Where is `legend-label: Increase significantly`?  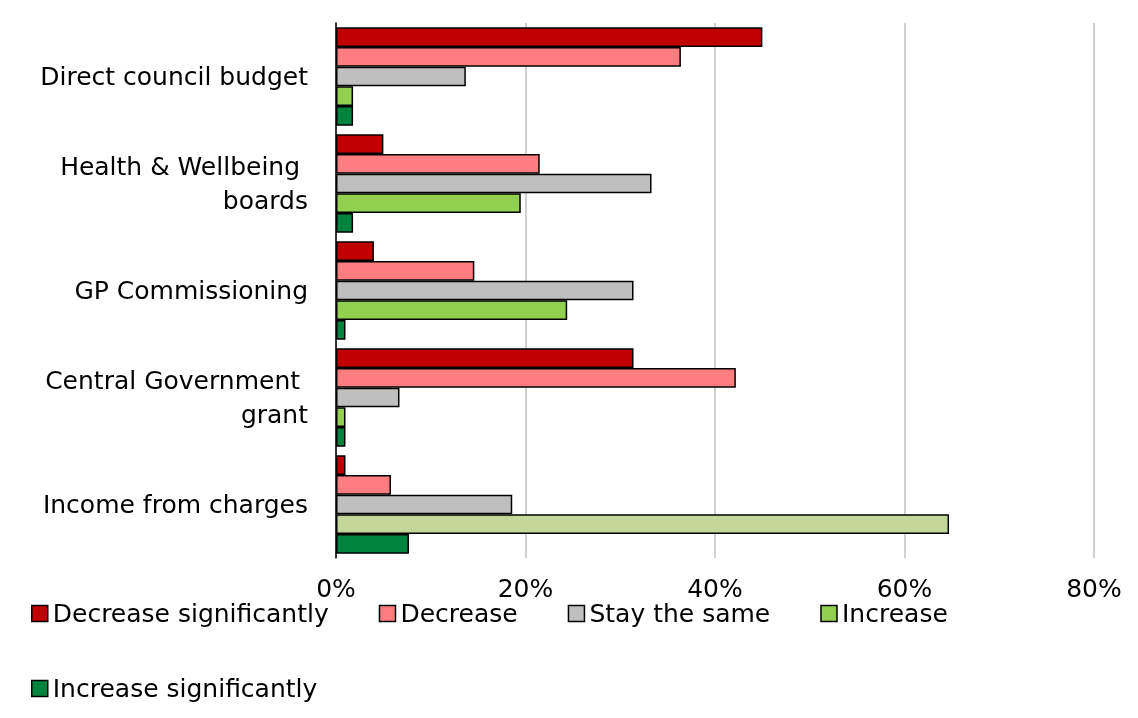 legend-label: Increase significantly is located at coordinates (185, 688).